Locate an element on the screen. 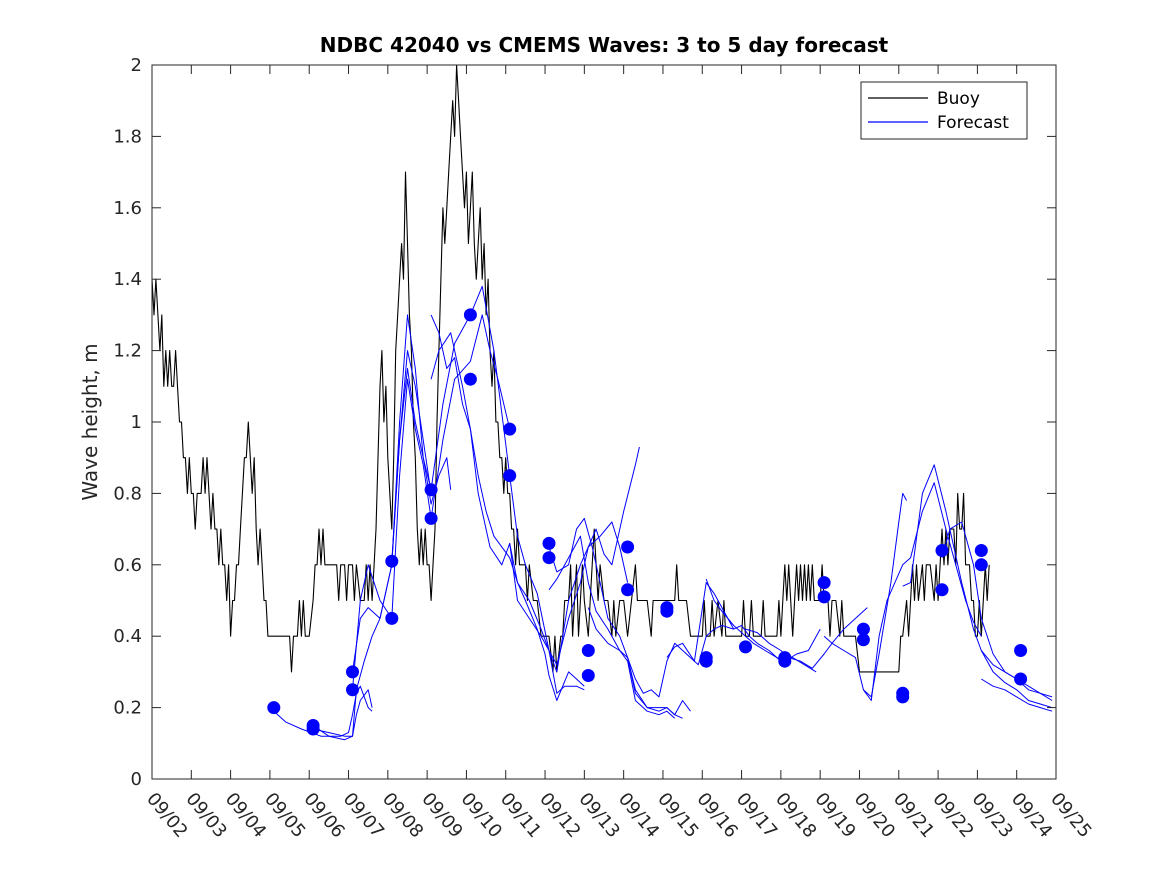 The width and height of the screenshot is (1167, 875). y-tick-label: 2 is located at coordinates (136, 65).